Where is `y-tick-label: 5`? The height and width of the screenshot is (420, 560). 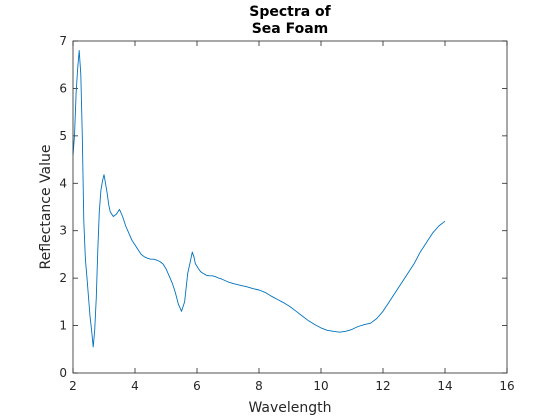 y-tick-label: 5 is located at coordinates (63, 136).